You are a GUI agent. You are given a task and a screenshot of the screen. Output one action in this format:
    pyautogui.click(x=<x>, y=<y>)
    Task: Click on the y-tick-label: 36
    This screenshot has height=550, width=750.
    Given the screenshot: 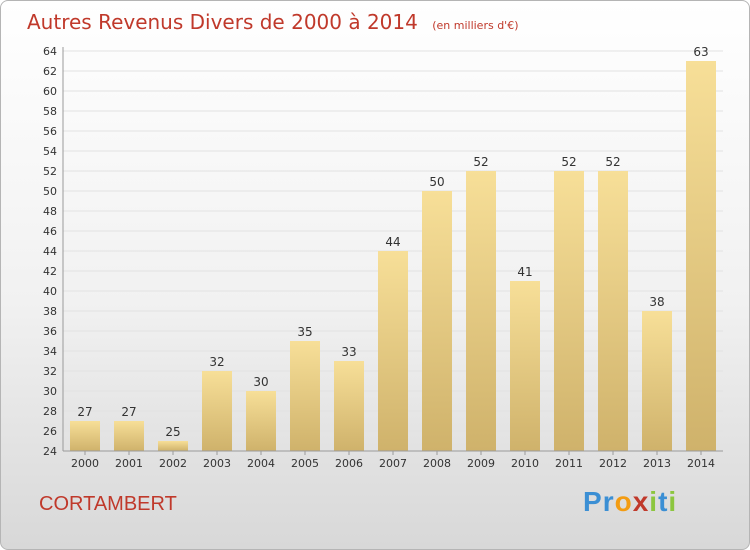 What is the action you would take?
    pyautogui.click(x=50, y=331)
    